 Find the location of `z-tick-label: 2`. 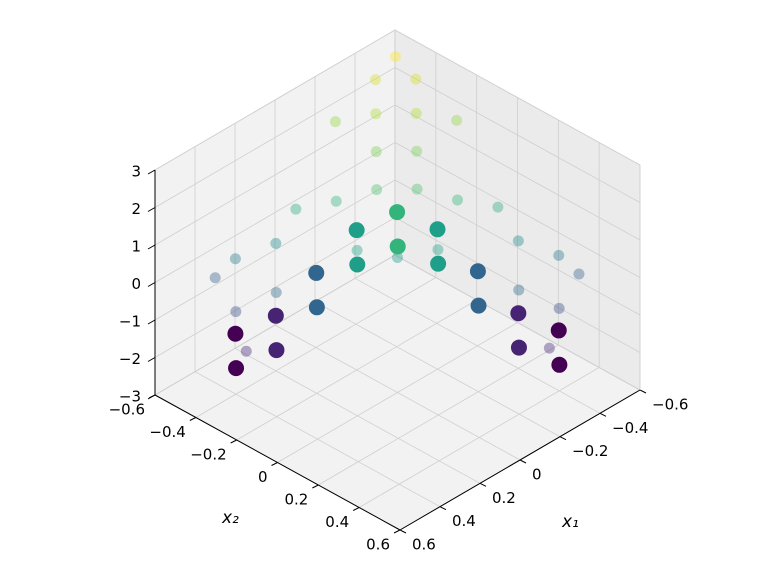

z-tick-label: 2 is located at coordinates (136, 209).